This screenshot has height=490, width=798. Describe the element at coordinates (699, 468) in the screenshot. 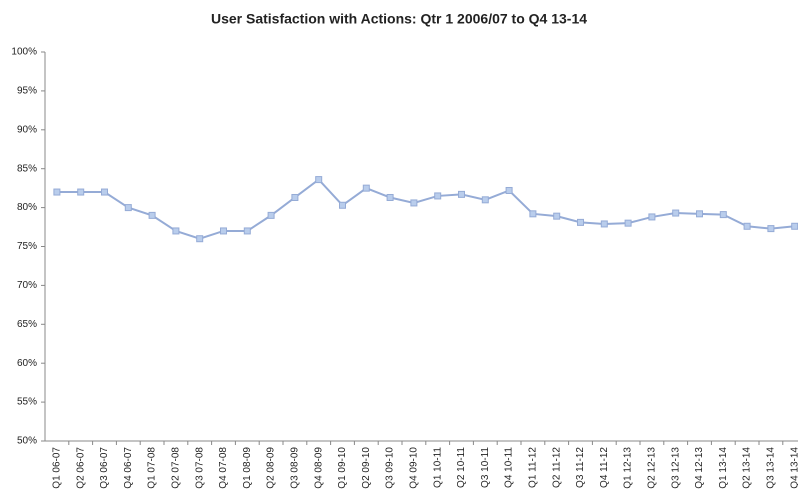

I see `x-tick-label: Q4 12-13` at that location.